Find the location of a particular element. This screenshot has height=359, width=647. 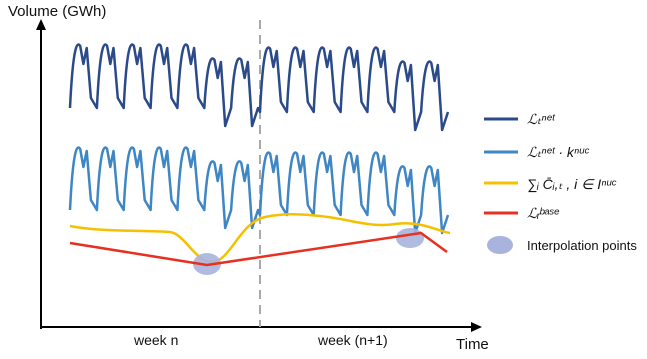

legend-label-net-nuc: ℒₜⁿᵉᵗ · kⁿᵘᶜ is located at coordinates (558, 152).